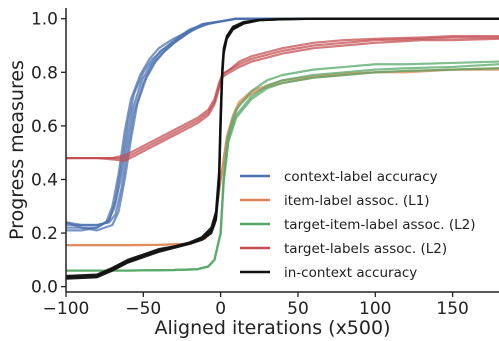  I want to click on legend-item: in-context accuracy, so click(328, 273).